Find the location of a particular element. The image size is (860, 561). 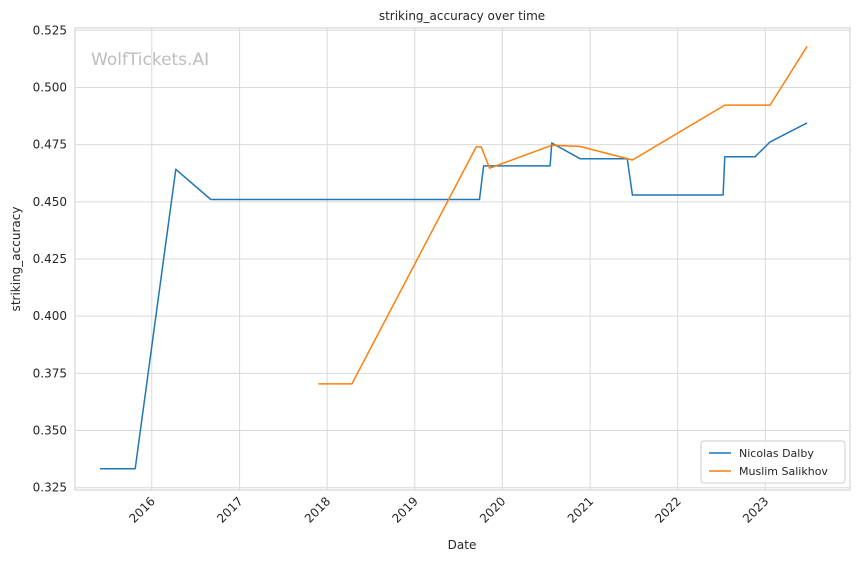

legend-label: Muslim Salikhov is located at coordinates (783, 471).